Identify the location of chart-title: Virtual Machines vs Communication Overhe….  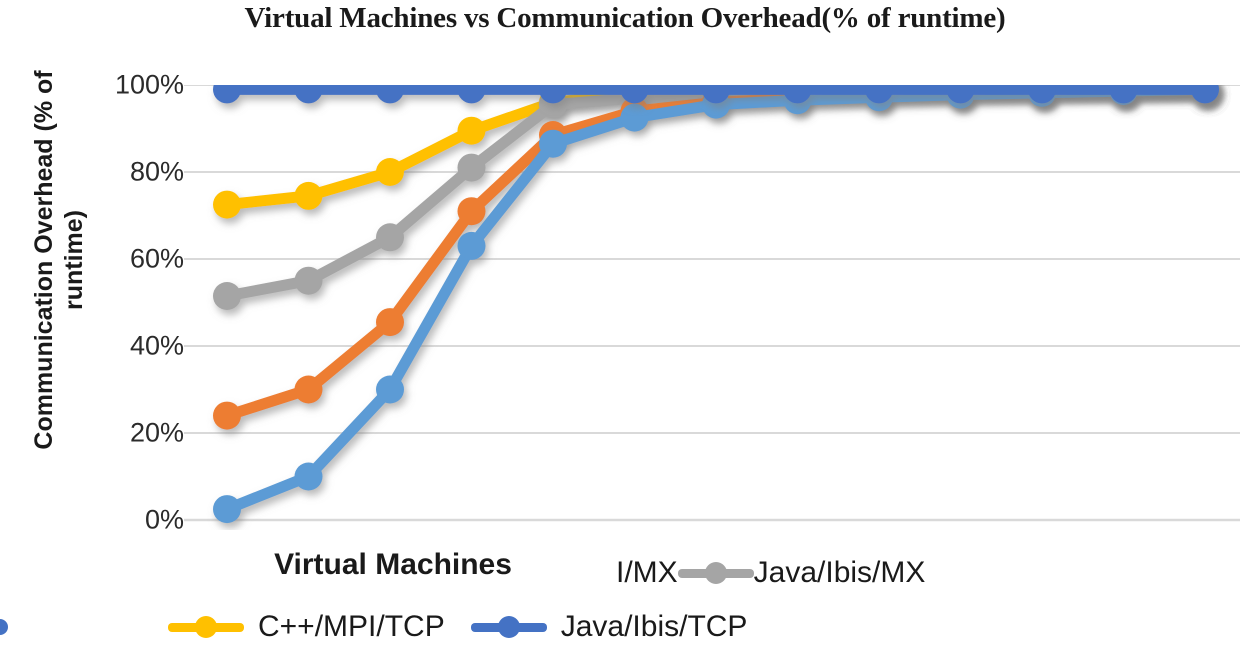
(625, 18).